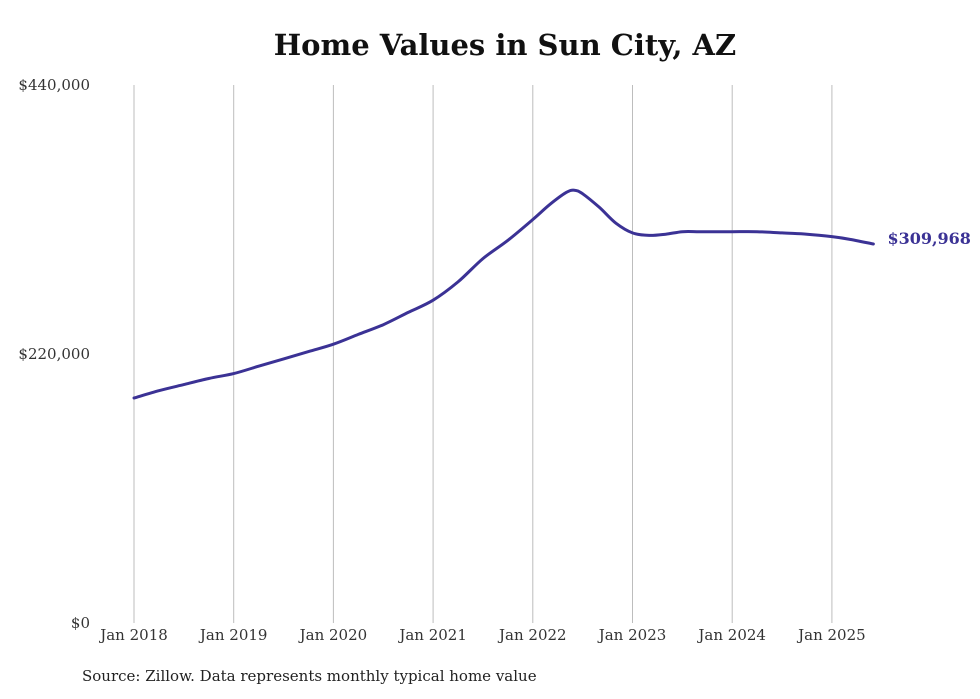  Describe the element at coordinates (831, 635) in the screenshot. I see `x-tick-label: Jan 2025` at that location.